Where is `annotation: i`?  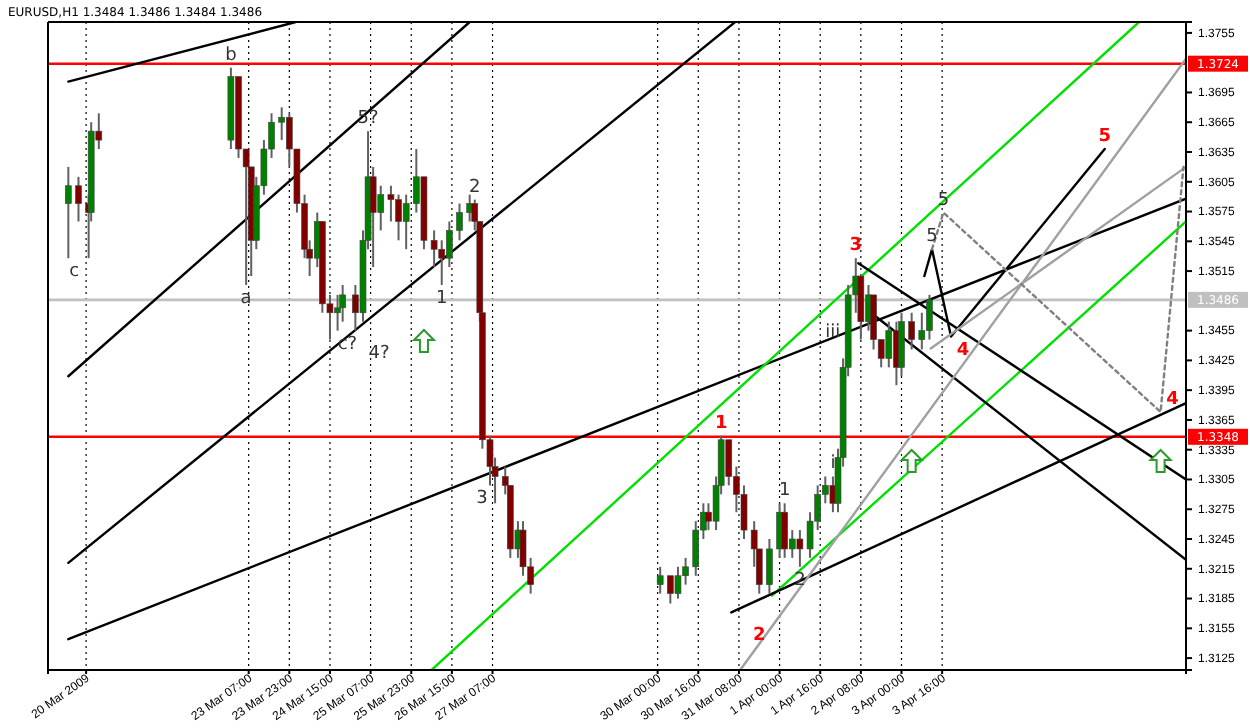
annotation: i is located at coordinates (833, 464).